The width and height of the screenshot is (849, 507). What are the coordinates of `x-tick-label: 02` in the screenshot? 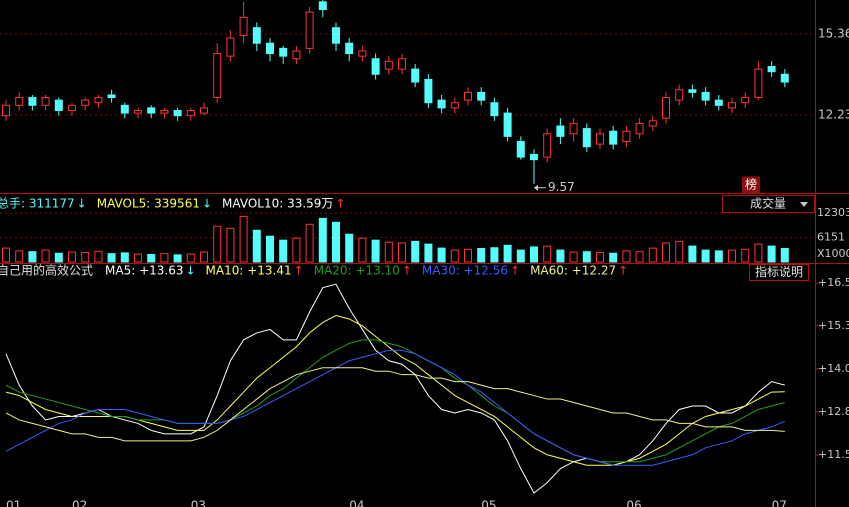 It's located at (79, 503).